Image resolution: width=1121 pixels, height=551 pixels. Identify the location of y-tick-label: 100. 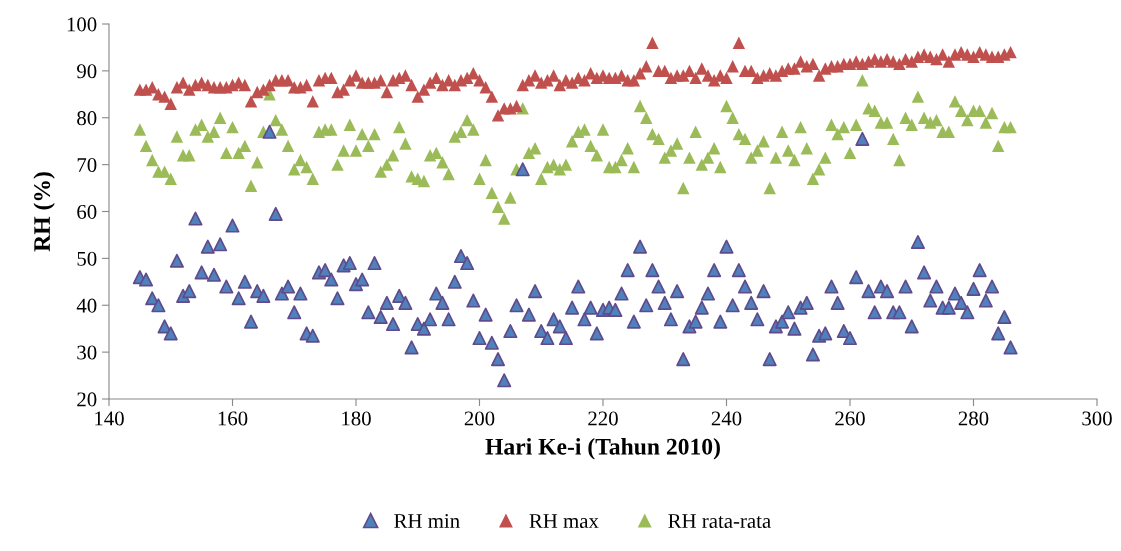
(82, 24).